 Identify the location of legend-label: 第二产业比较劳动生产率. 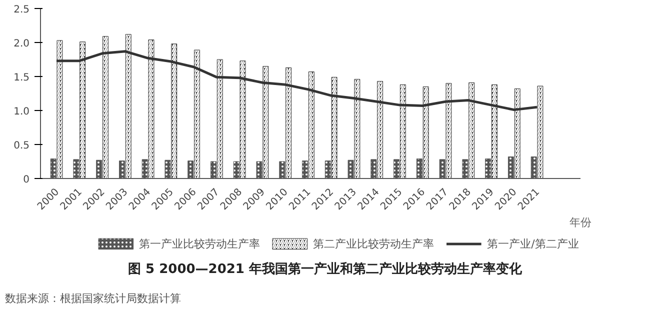
(373, 244).